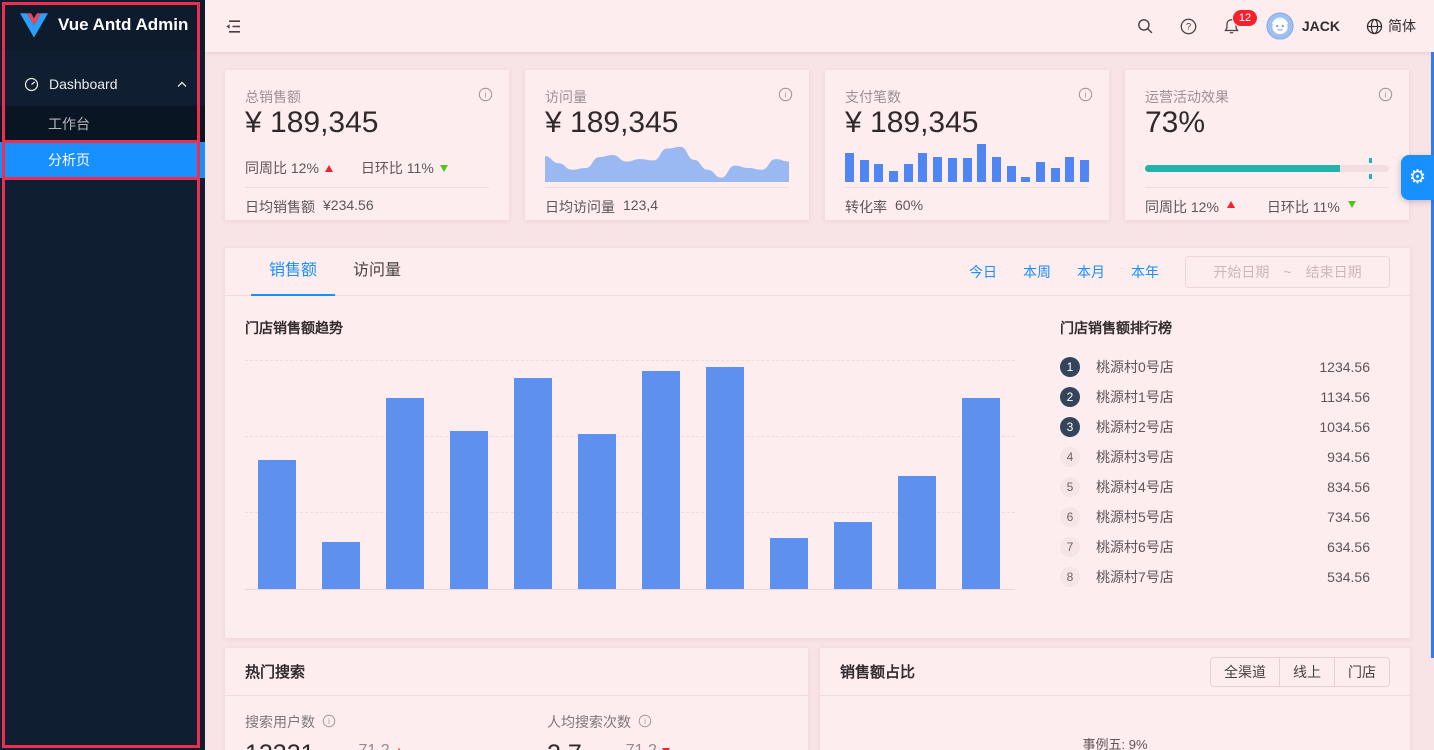 The image size is (1434, 750). What do you see at coordinates (1267, 145) in the screenshot?
I see `stat-card-activity: 运营活动效果 i 73% 同周比 12% 日环比 11%` at bounding box center [1267, 145].